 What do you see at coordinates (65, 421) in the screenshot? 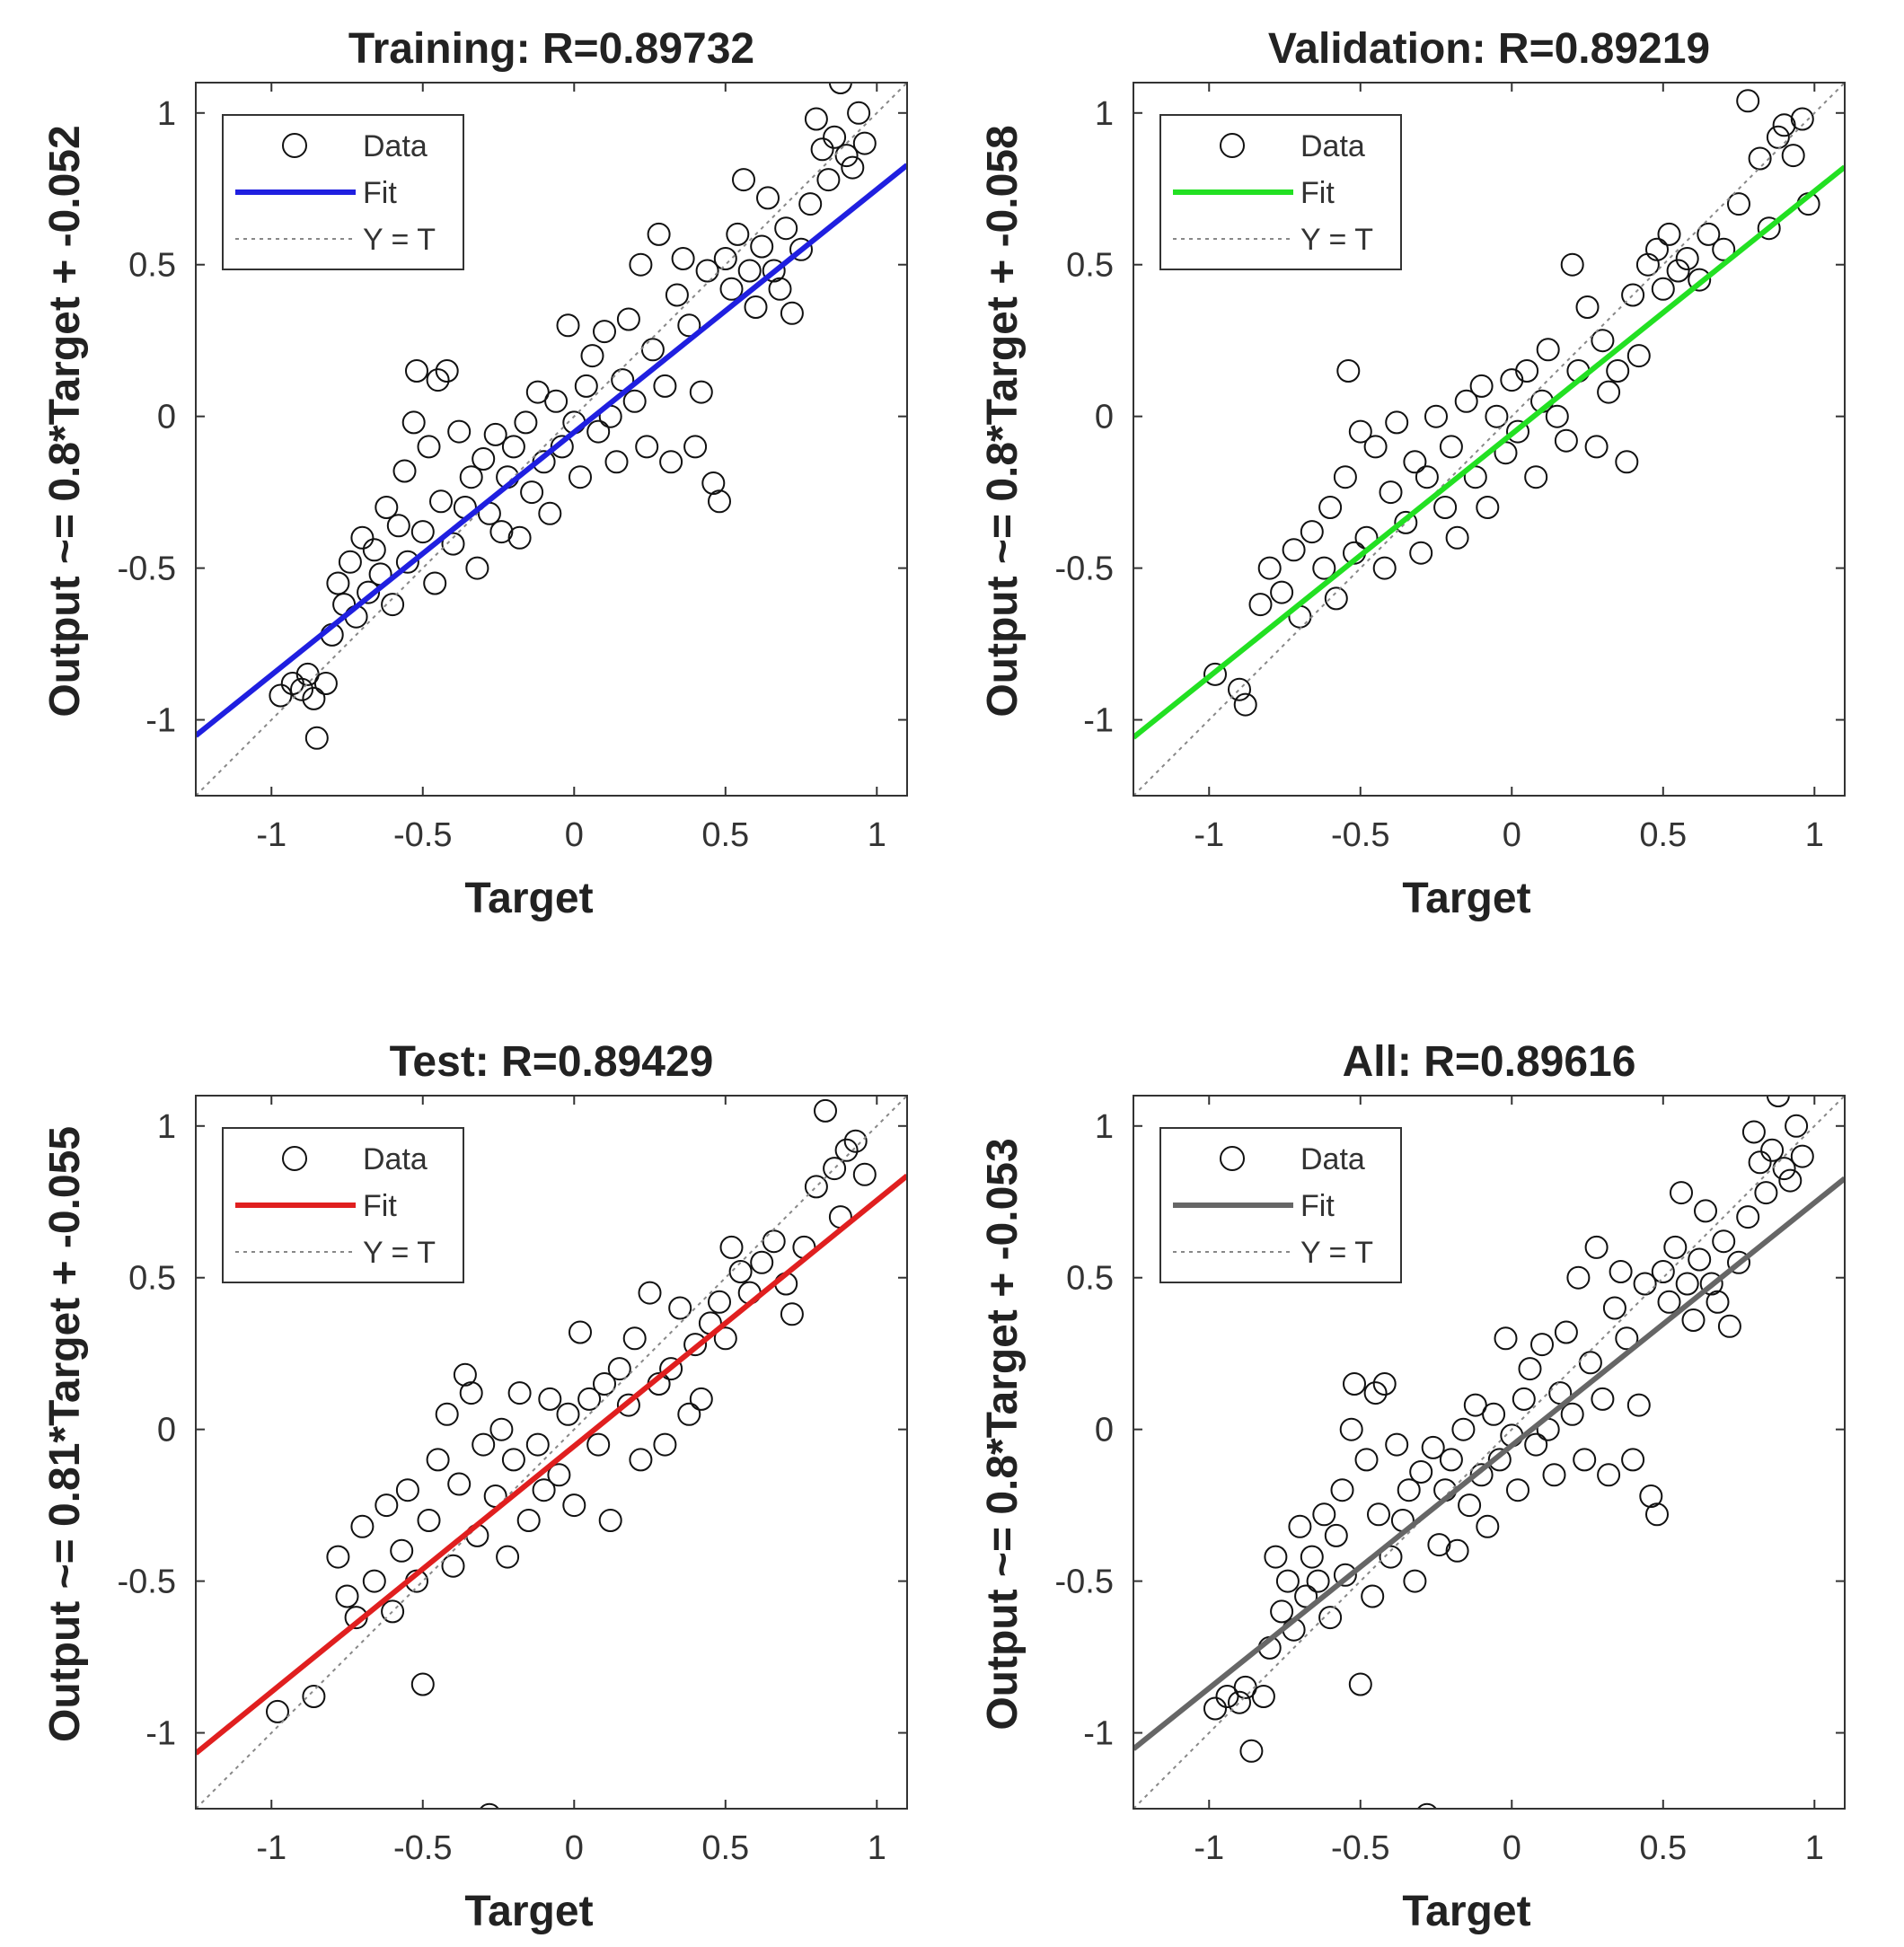
I see `y-axis-label: Output ~= 0.8*Target + -0.052` at bounding box center [65, 421].